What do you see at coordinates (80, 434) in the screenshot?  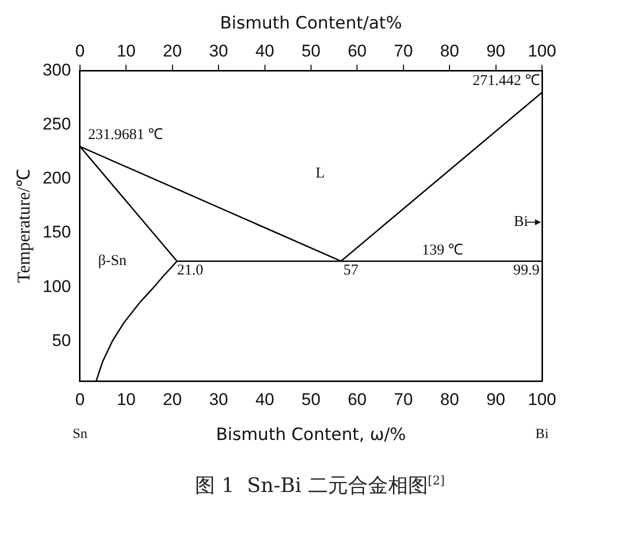 I see `text: Sn` at bounding box center [80, 434].